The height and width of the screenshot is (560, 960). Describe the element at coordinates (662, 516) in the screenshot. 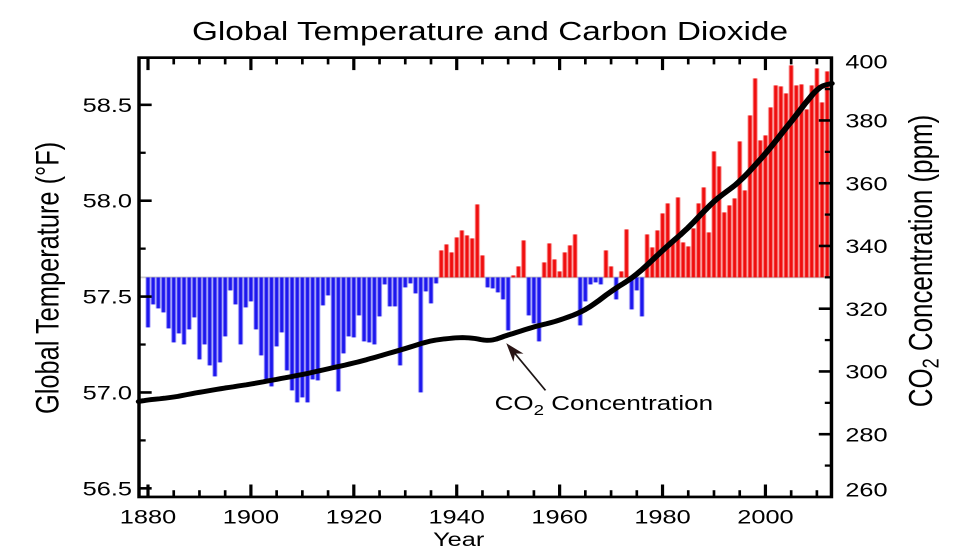

I see `svg-text: 1980` at that location.